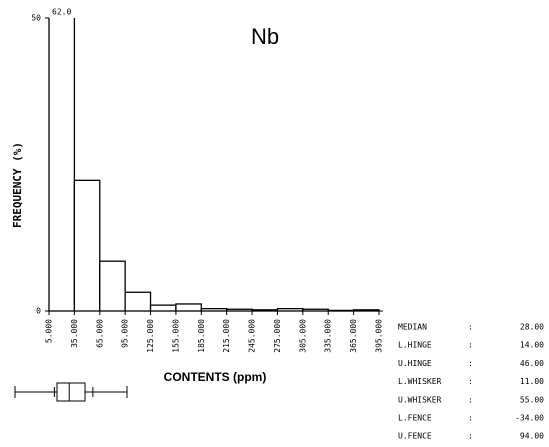 The width and height of the screenshot is (549, 447). What do you see at coordinates (532, 327) in the screenshot?
I see `stat-value: 28.00` at bounding box center [532, 327].